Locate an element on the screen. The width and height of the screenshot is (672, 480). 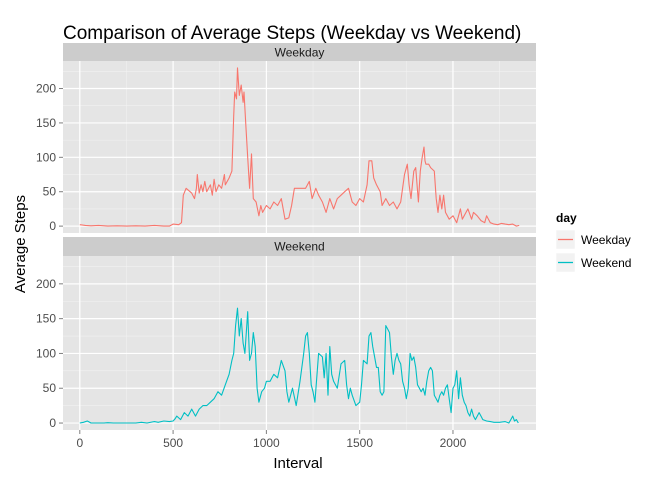
legend-label-weekday: Weekday is located at coordinates (606, 240).